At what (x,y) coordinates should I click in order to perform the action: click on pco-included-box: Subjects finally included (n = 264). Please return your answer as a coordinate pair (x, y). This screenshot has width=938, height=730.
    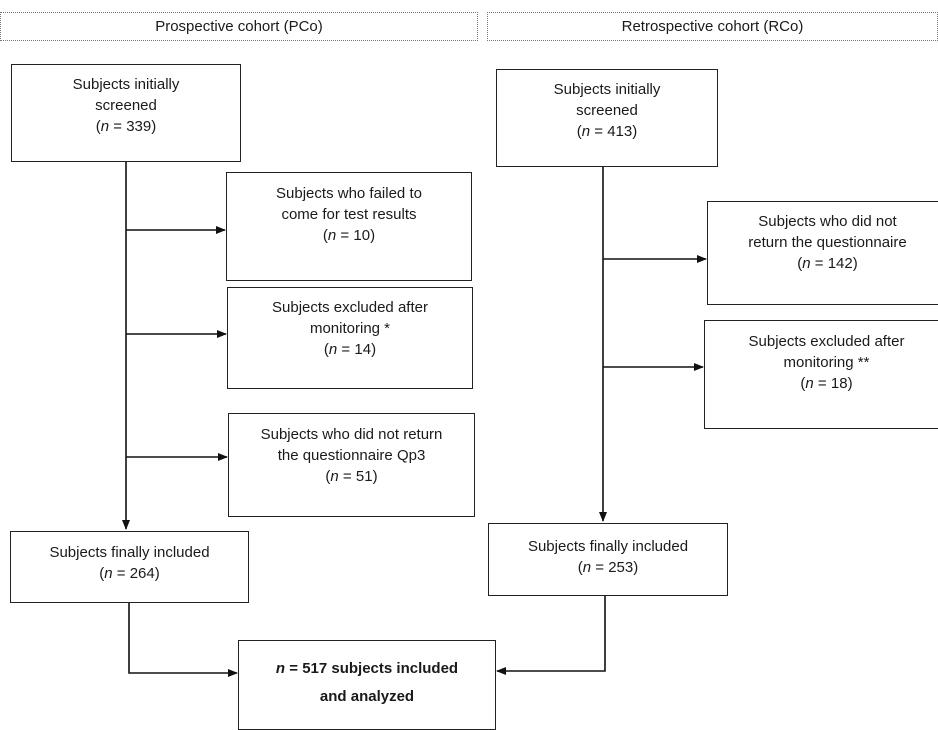
    Looking at the image, I should click on (129, 567).